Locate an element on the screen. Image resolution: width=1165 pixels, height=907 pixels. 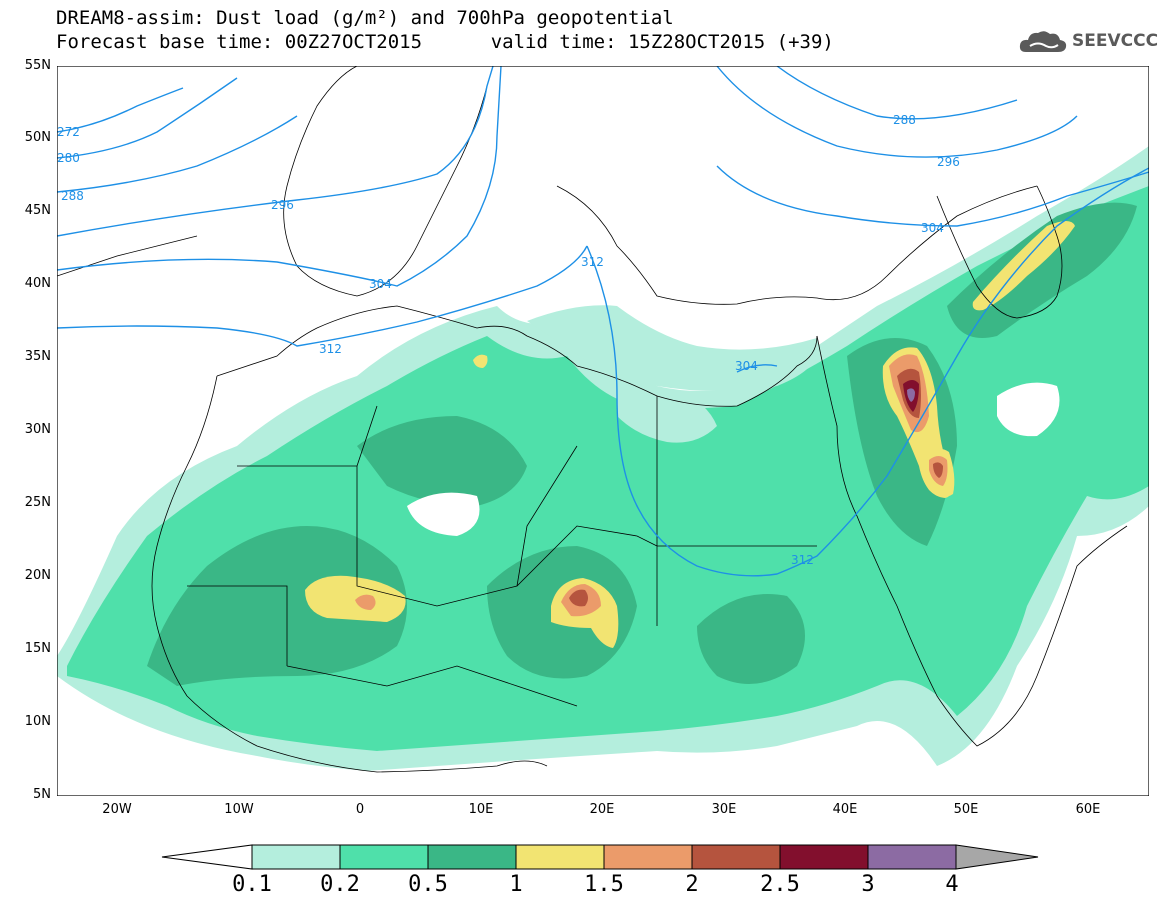
contour-312-west is located at coordinates (322, 296).